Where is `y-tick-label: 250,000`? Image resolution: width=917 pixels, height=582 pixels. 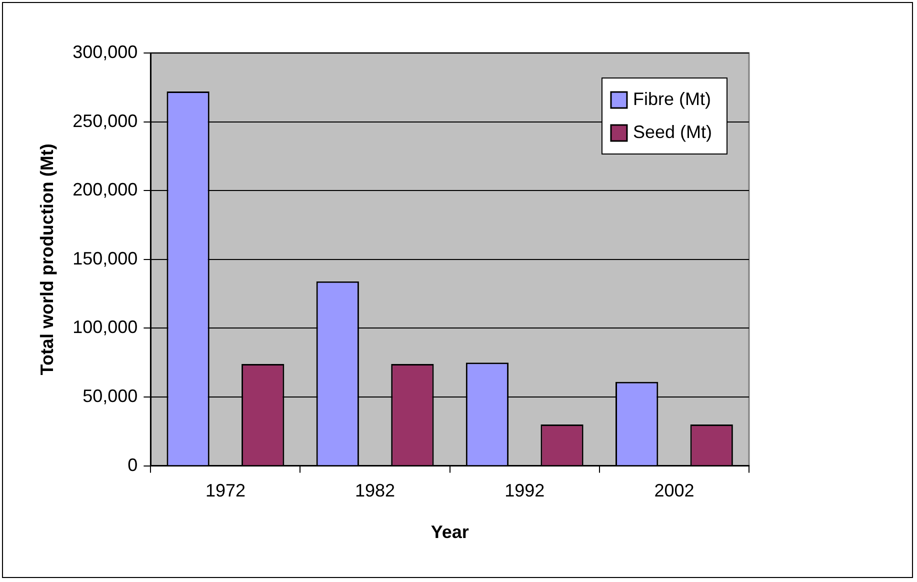
y-tick-label: 250,000 is located at coordinates (105, 120).